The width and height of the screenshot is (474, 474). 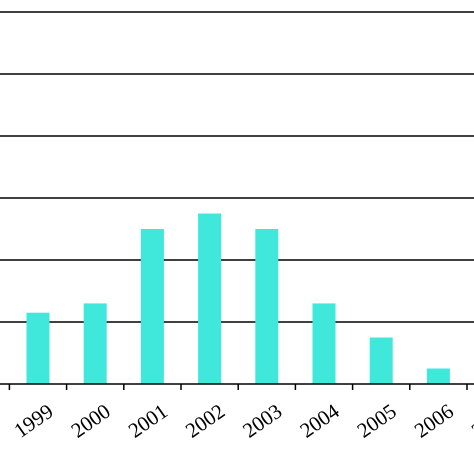 I want to click on x-tick-label-1999: 1999, so click(x=33, y=421).